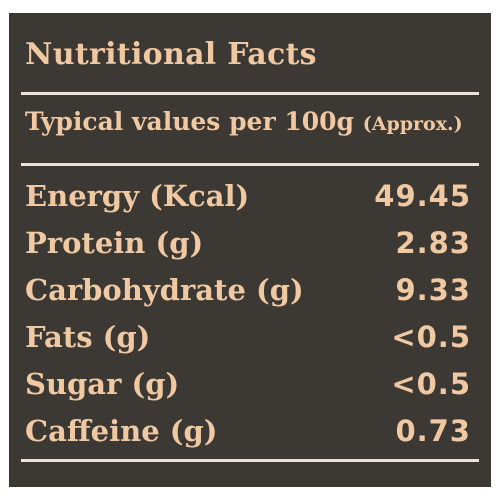  What do you see at coordinates (164, 290) in the screenshot?
I see `nutrient-label: Carbohydrate (g)` at bounding box center [164, 290].